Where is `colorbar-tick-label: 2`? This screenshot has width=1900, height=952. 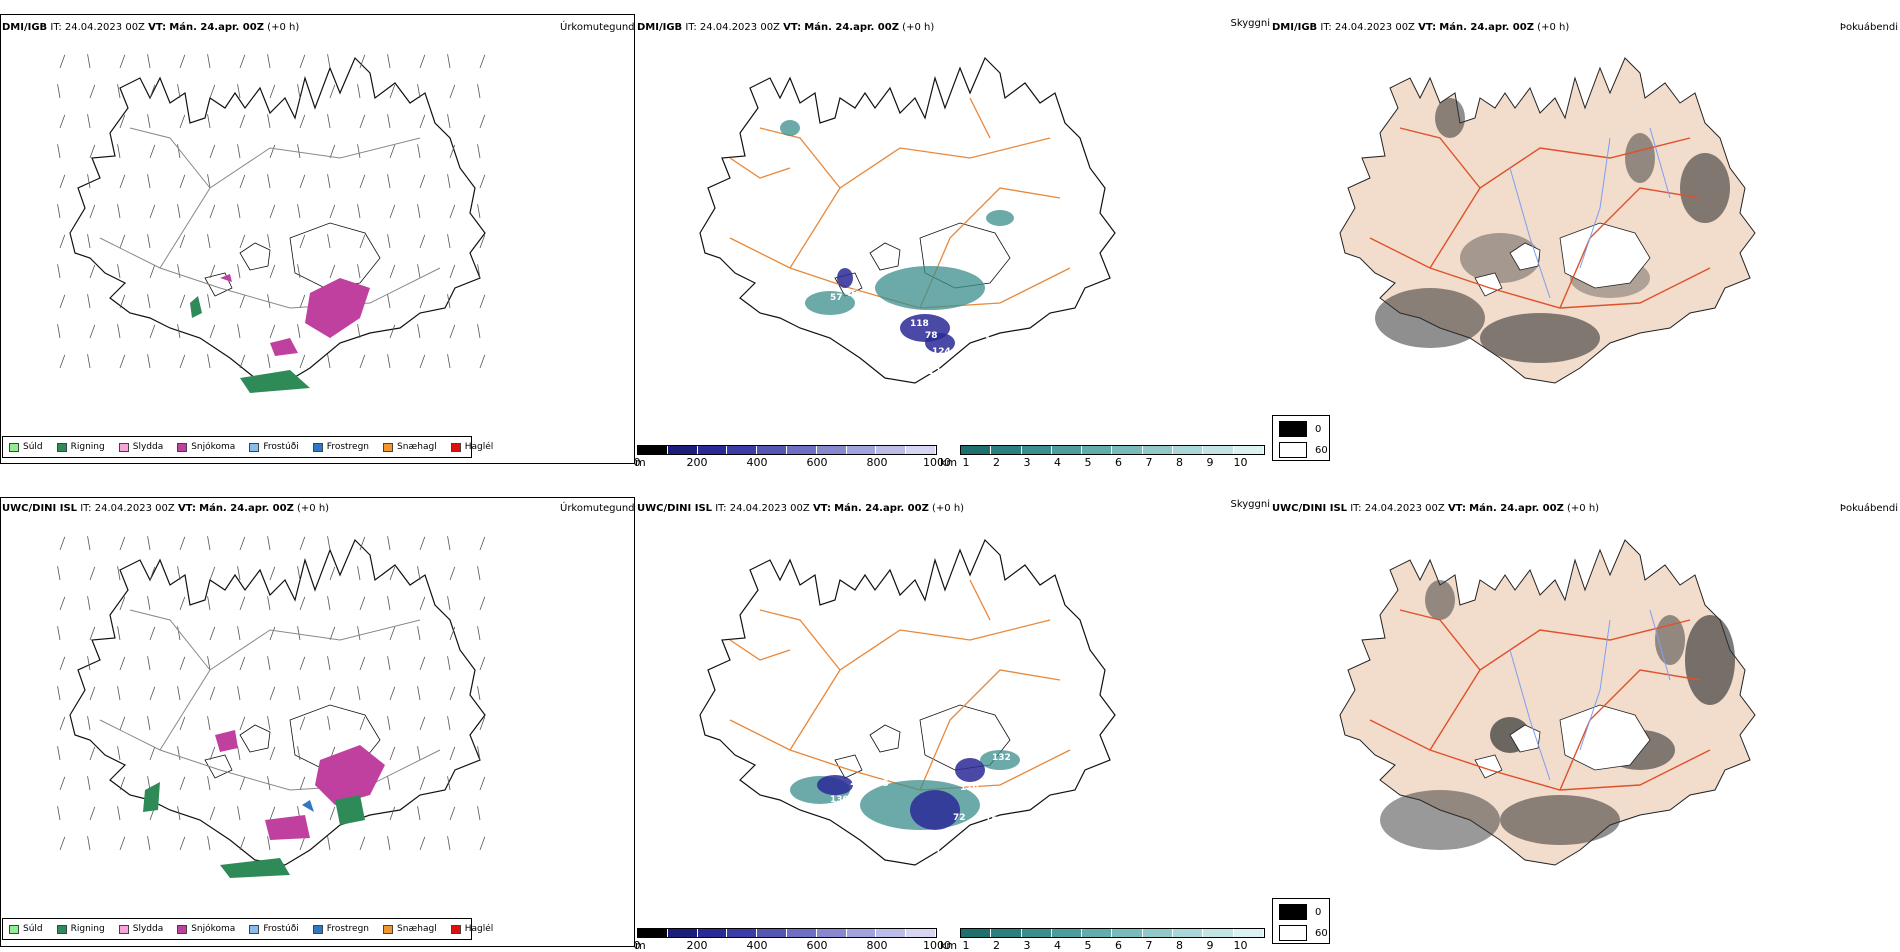 colorbar-tick-label: 2 is located at coordinates (996, 462).